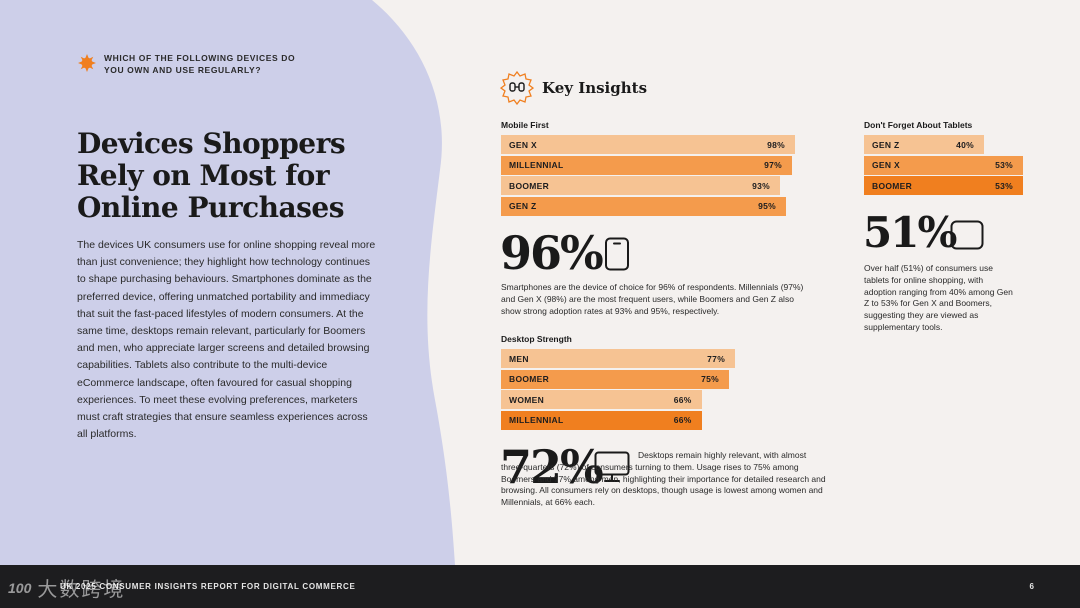  What do you see at coordinates (617, 254) in the screenshot?
I see `smartphone-icon` at bounding box center [617, 254].